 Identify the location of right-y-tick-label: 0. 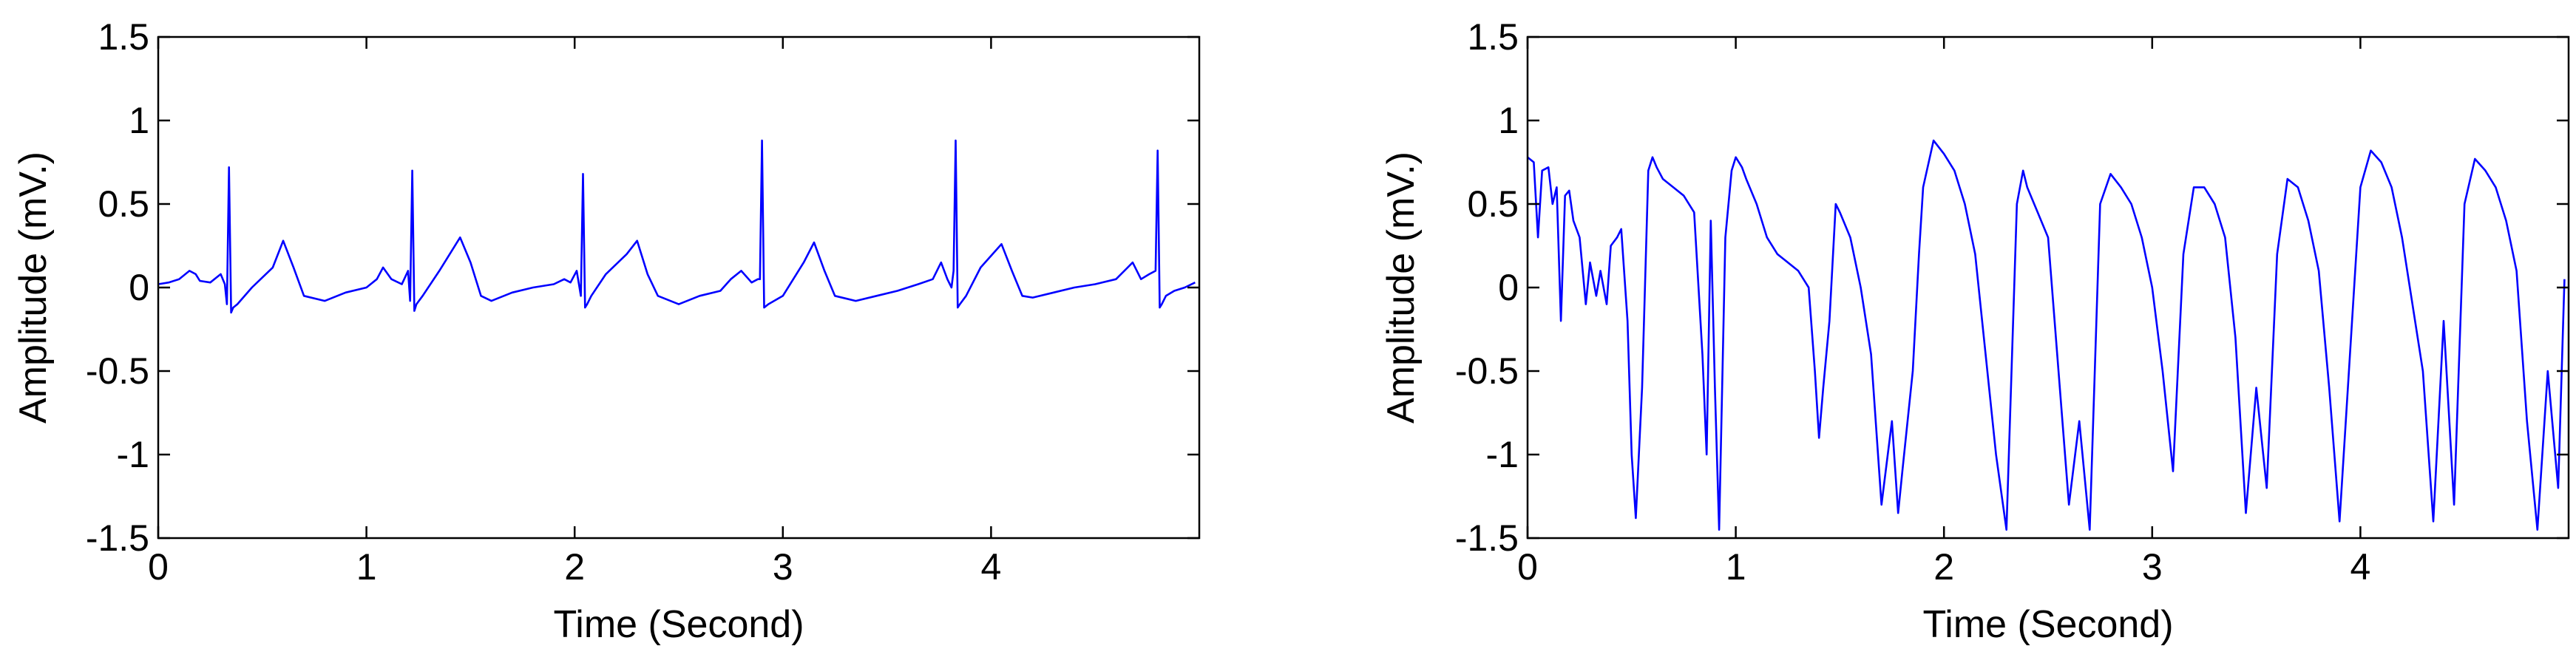
(1508, 287).